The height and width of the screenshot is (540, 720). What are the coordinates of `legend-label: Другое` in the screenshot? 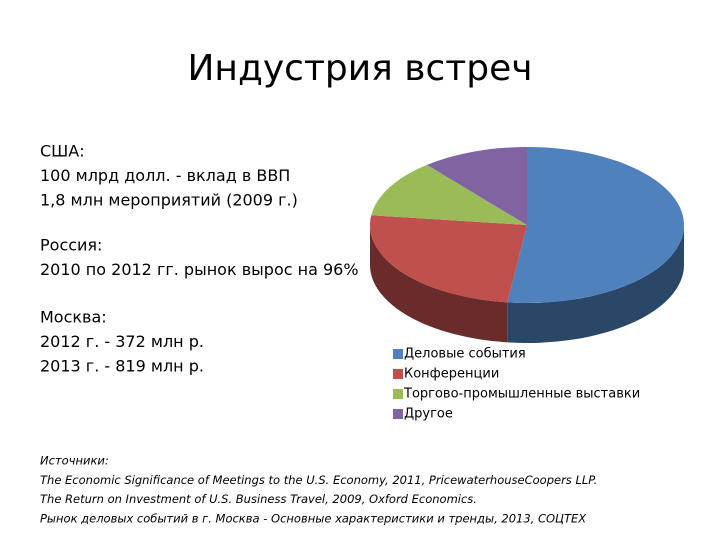 It's located at (428, 414).